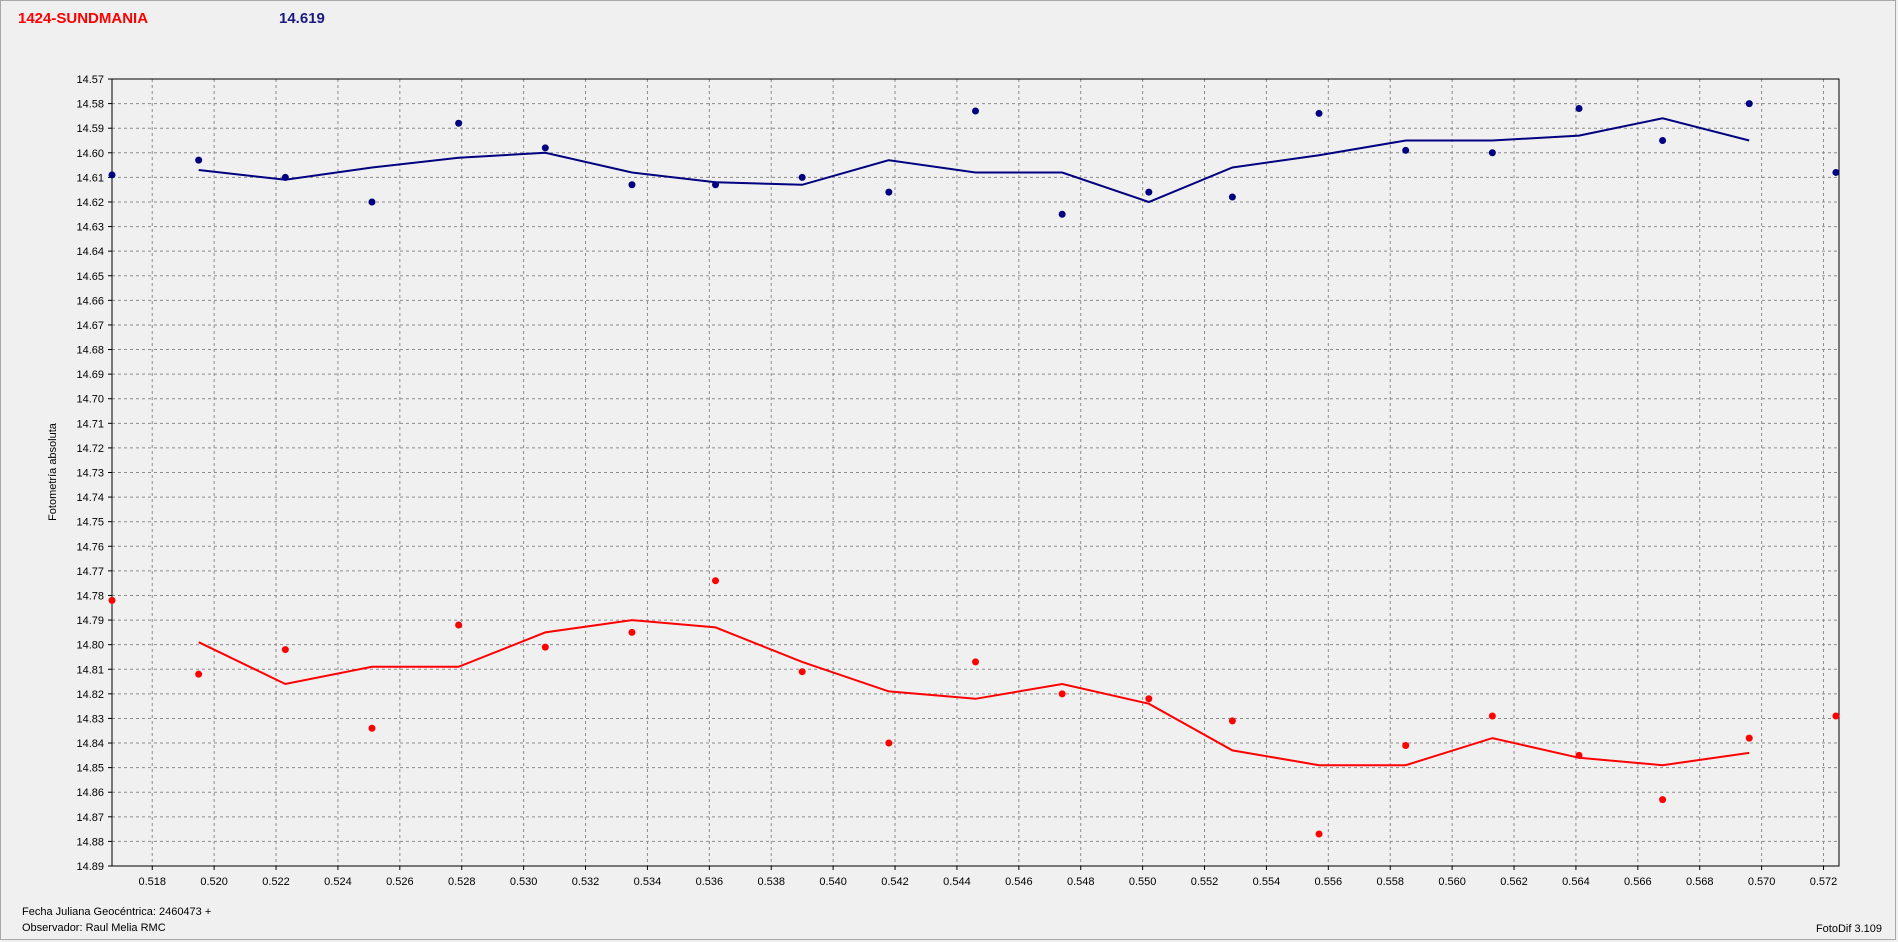 This screenshot has height=942, width=1898. I want to click on y-tick-label: 14.86, so click(90, 793).